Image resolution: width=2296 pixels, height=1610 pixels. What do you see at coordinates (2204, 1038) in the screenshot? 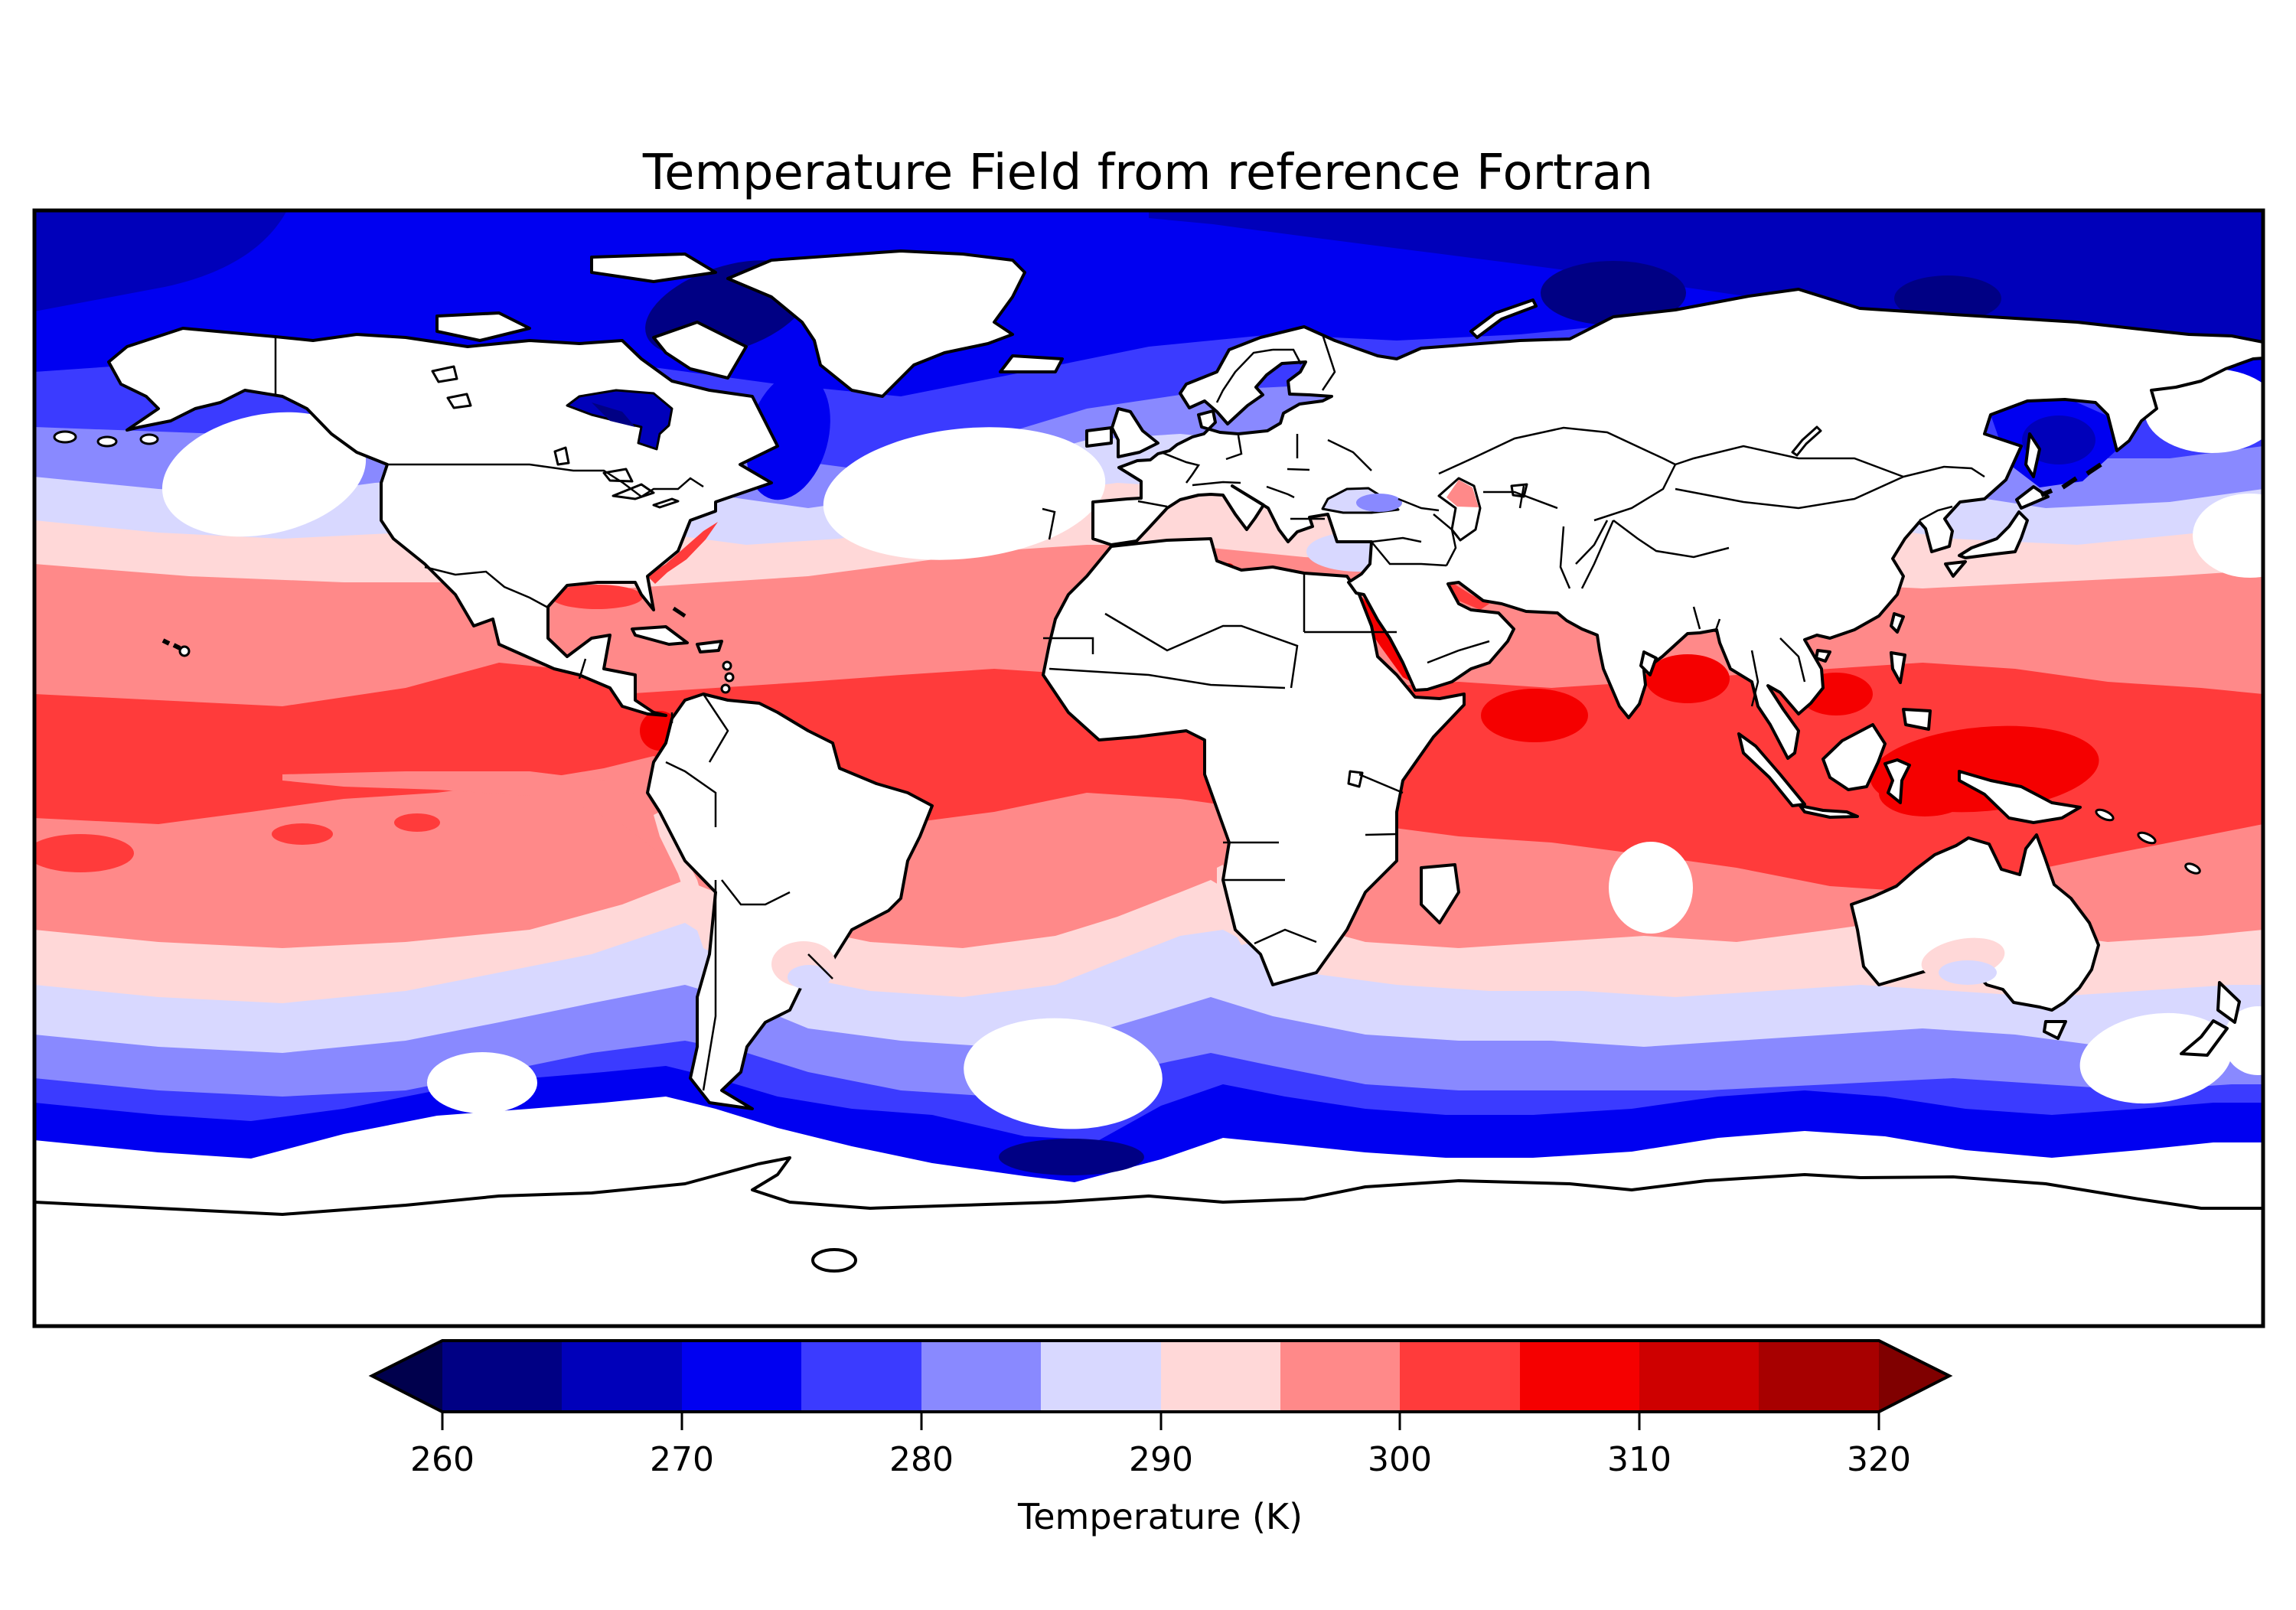
I see `land-nz-south` at bounding box center [2204, 1038].